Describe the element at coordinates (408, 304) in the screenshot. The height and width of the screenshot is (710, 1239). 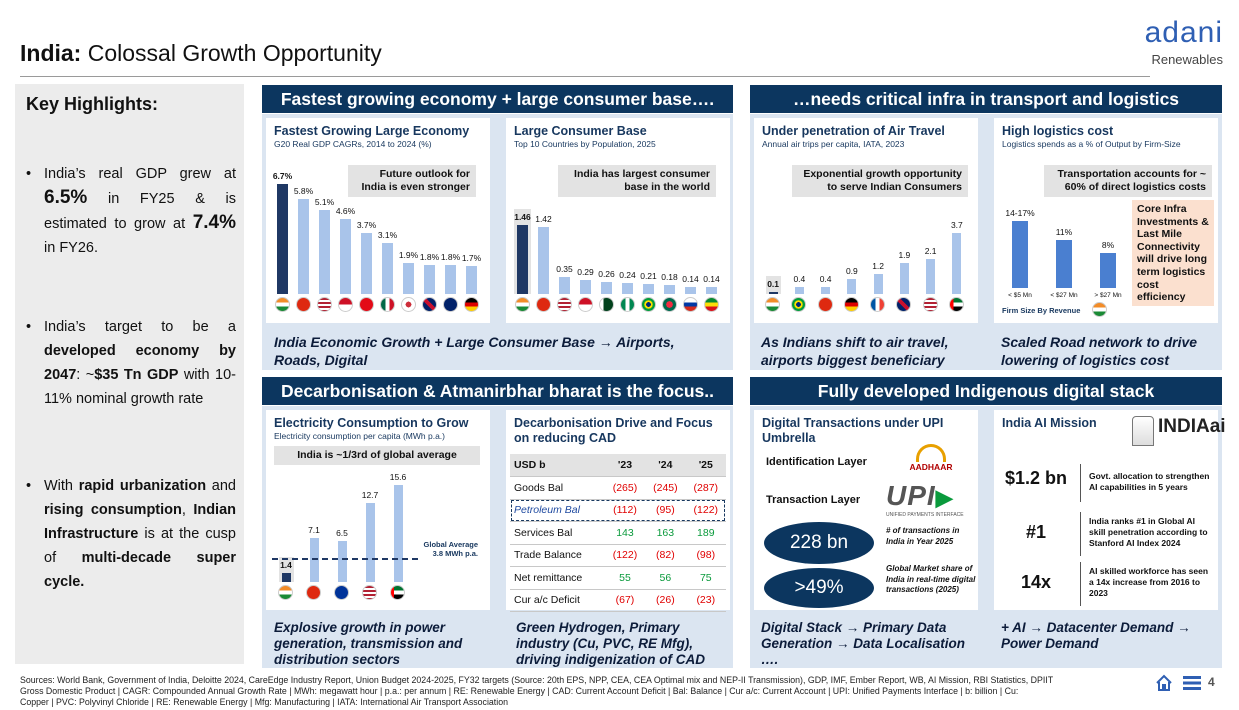
I see `flag-south-korea-icon` at that location.